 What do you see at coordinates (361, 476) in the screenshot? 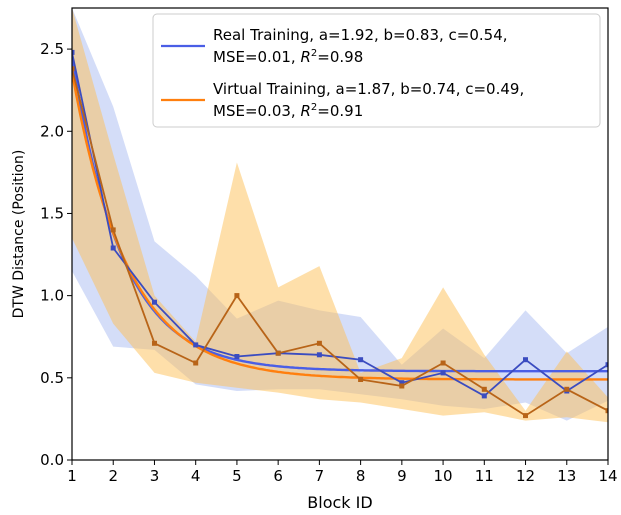
I see `x-tick-label: 8` at bounding box center [361, 476].